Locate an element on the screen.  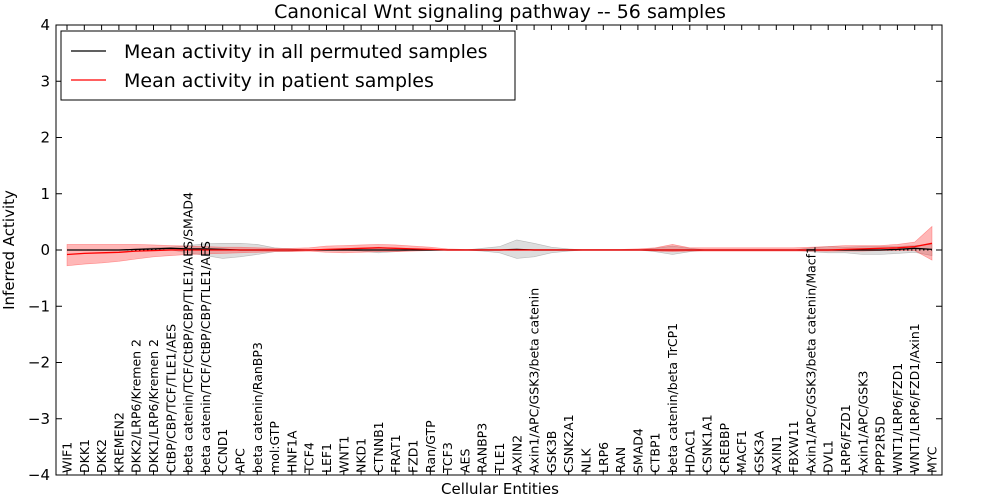
x-tick-label: NLK is located at coordinates (586, 460).